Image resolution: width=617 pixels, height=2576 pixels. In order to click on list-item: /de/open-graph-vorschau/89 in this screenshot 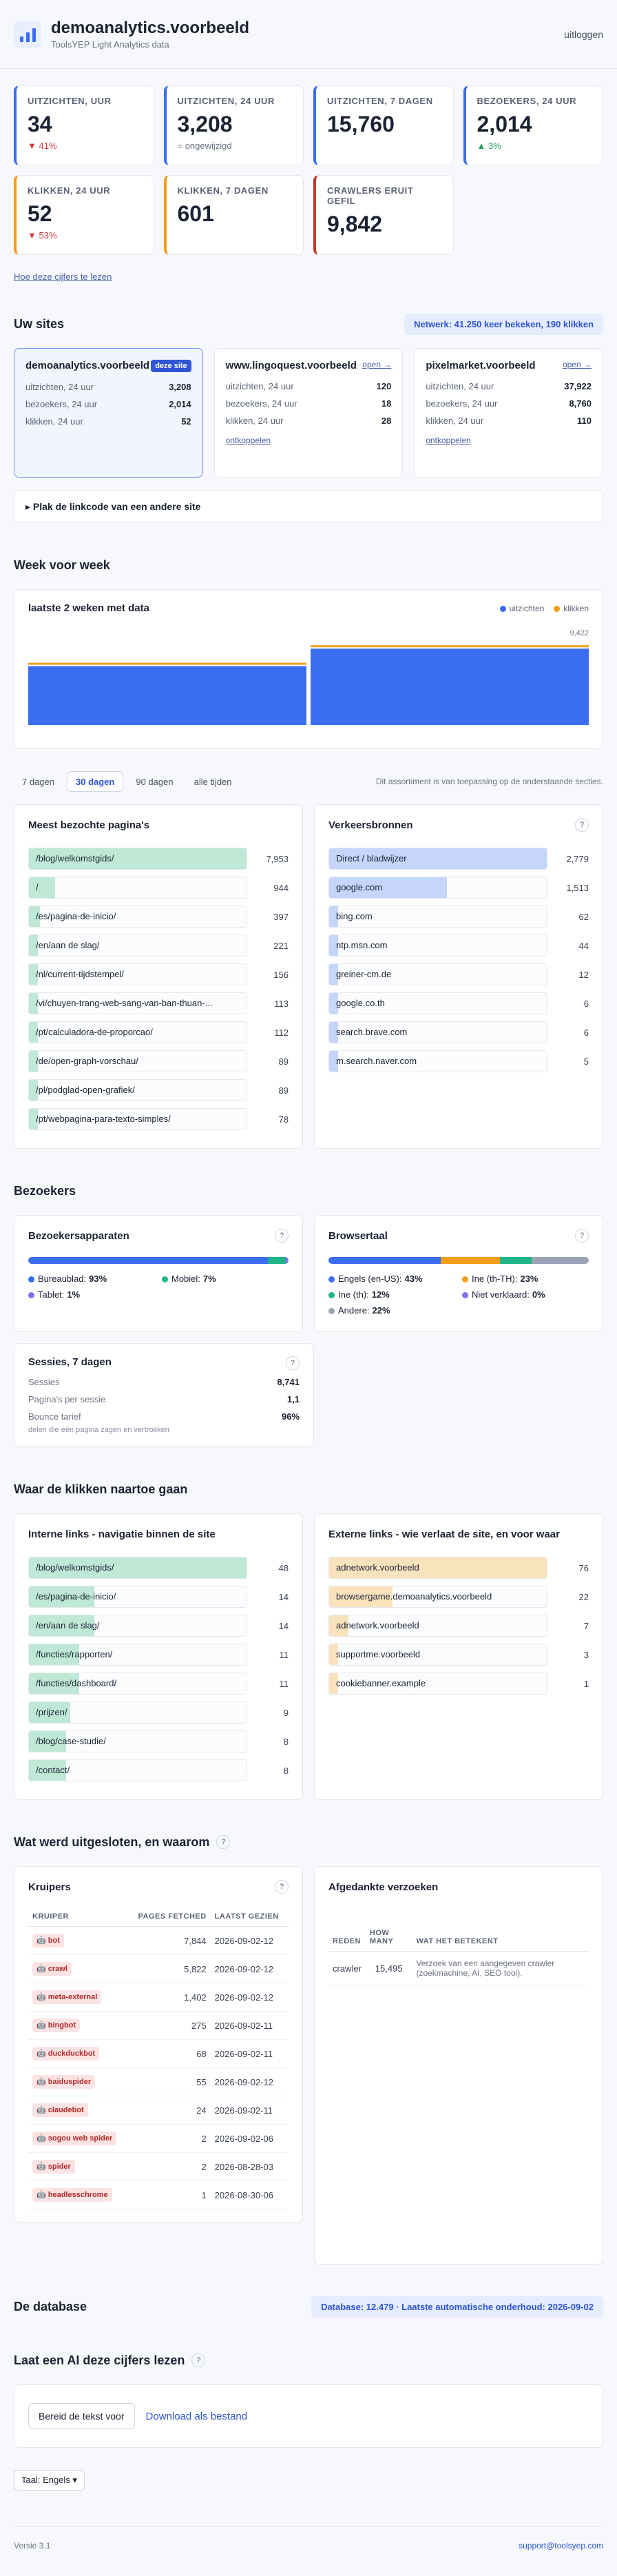, I will do `click(158, 1061)`.